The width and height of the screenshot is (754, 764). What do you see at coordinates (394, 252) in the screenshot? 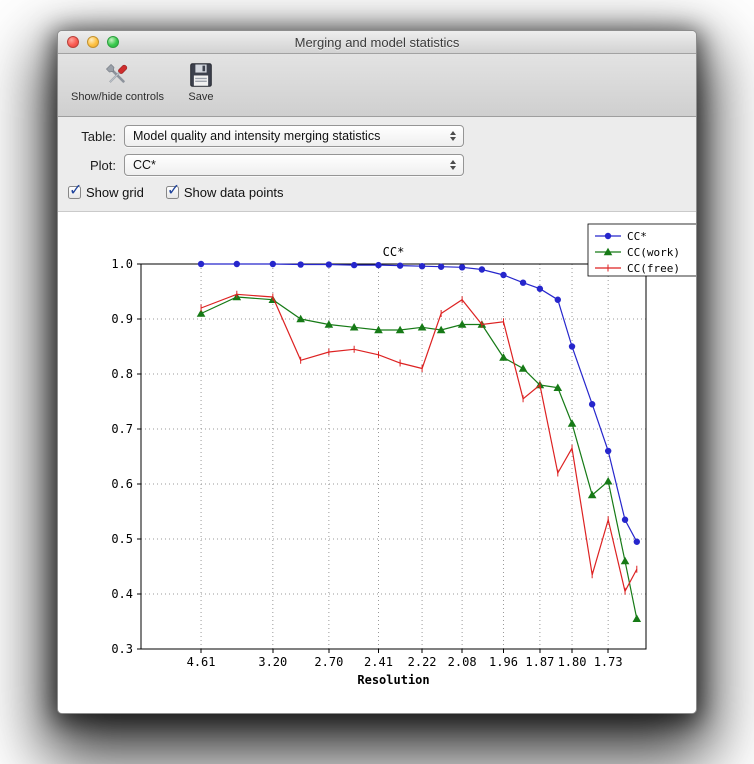
I see `plot-title: CC*` at bounding box center [394, 252].